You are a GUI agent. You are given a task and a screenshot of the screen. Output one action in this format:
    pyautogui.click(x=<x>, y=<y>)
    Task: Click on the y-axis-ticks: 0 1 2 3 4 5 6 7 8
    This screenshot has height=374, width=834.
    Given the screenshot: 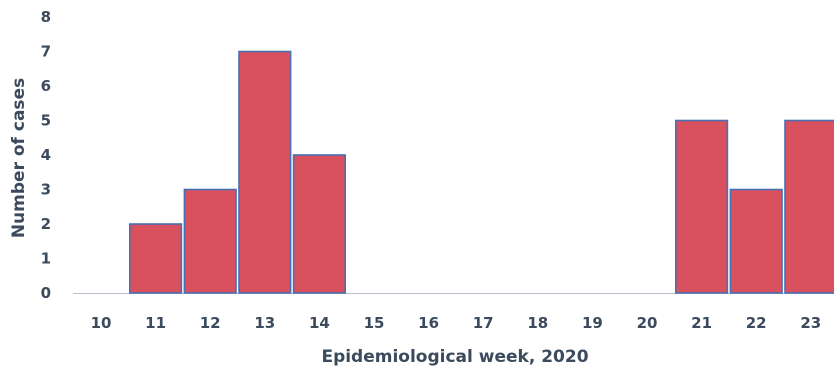 What is the action you would take?
    pyautogui.click(x=46, y=155)
    